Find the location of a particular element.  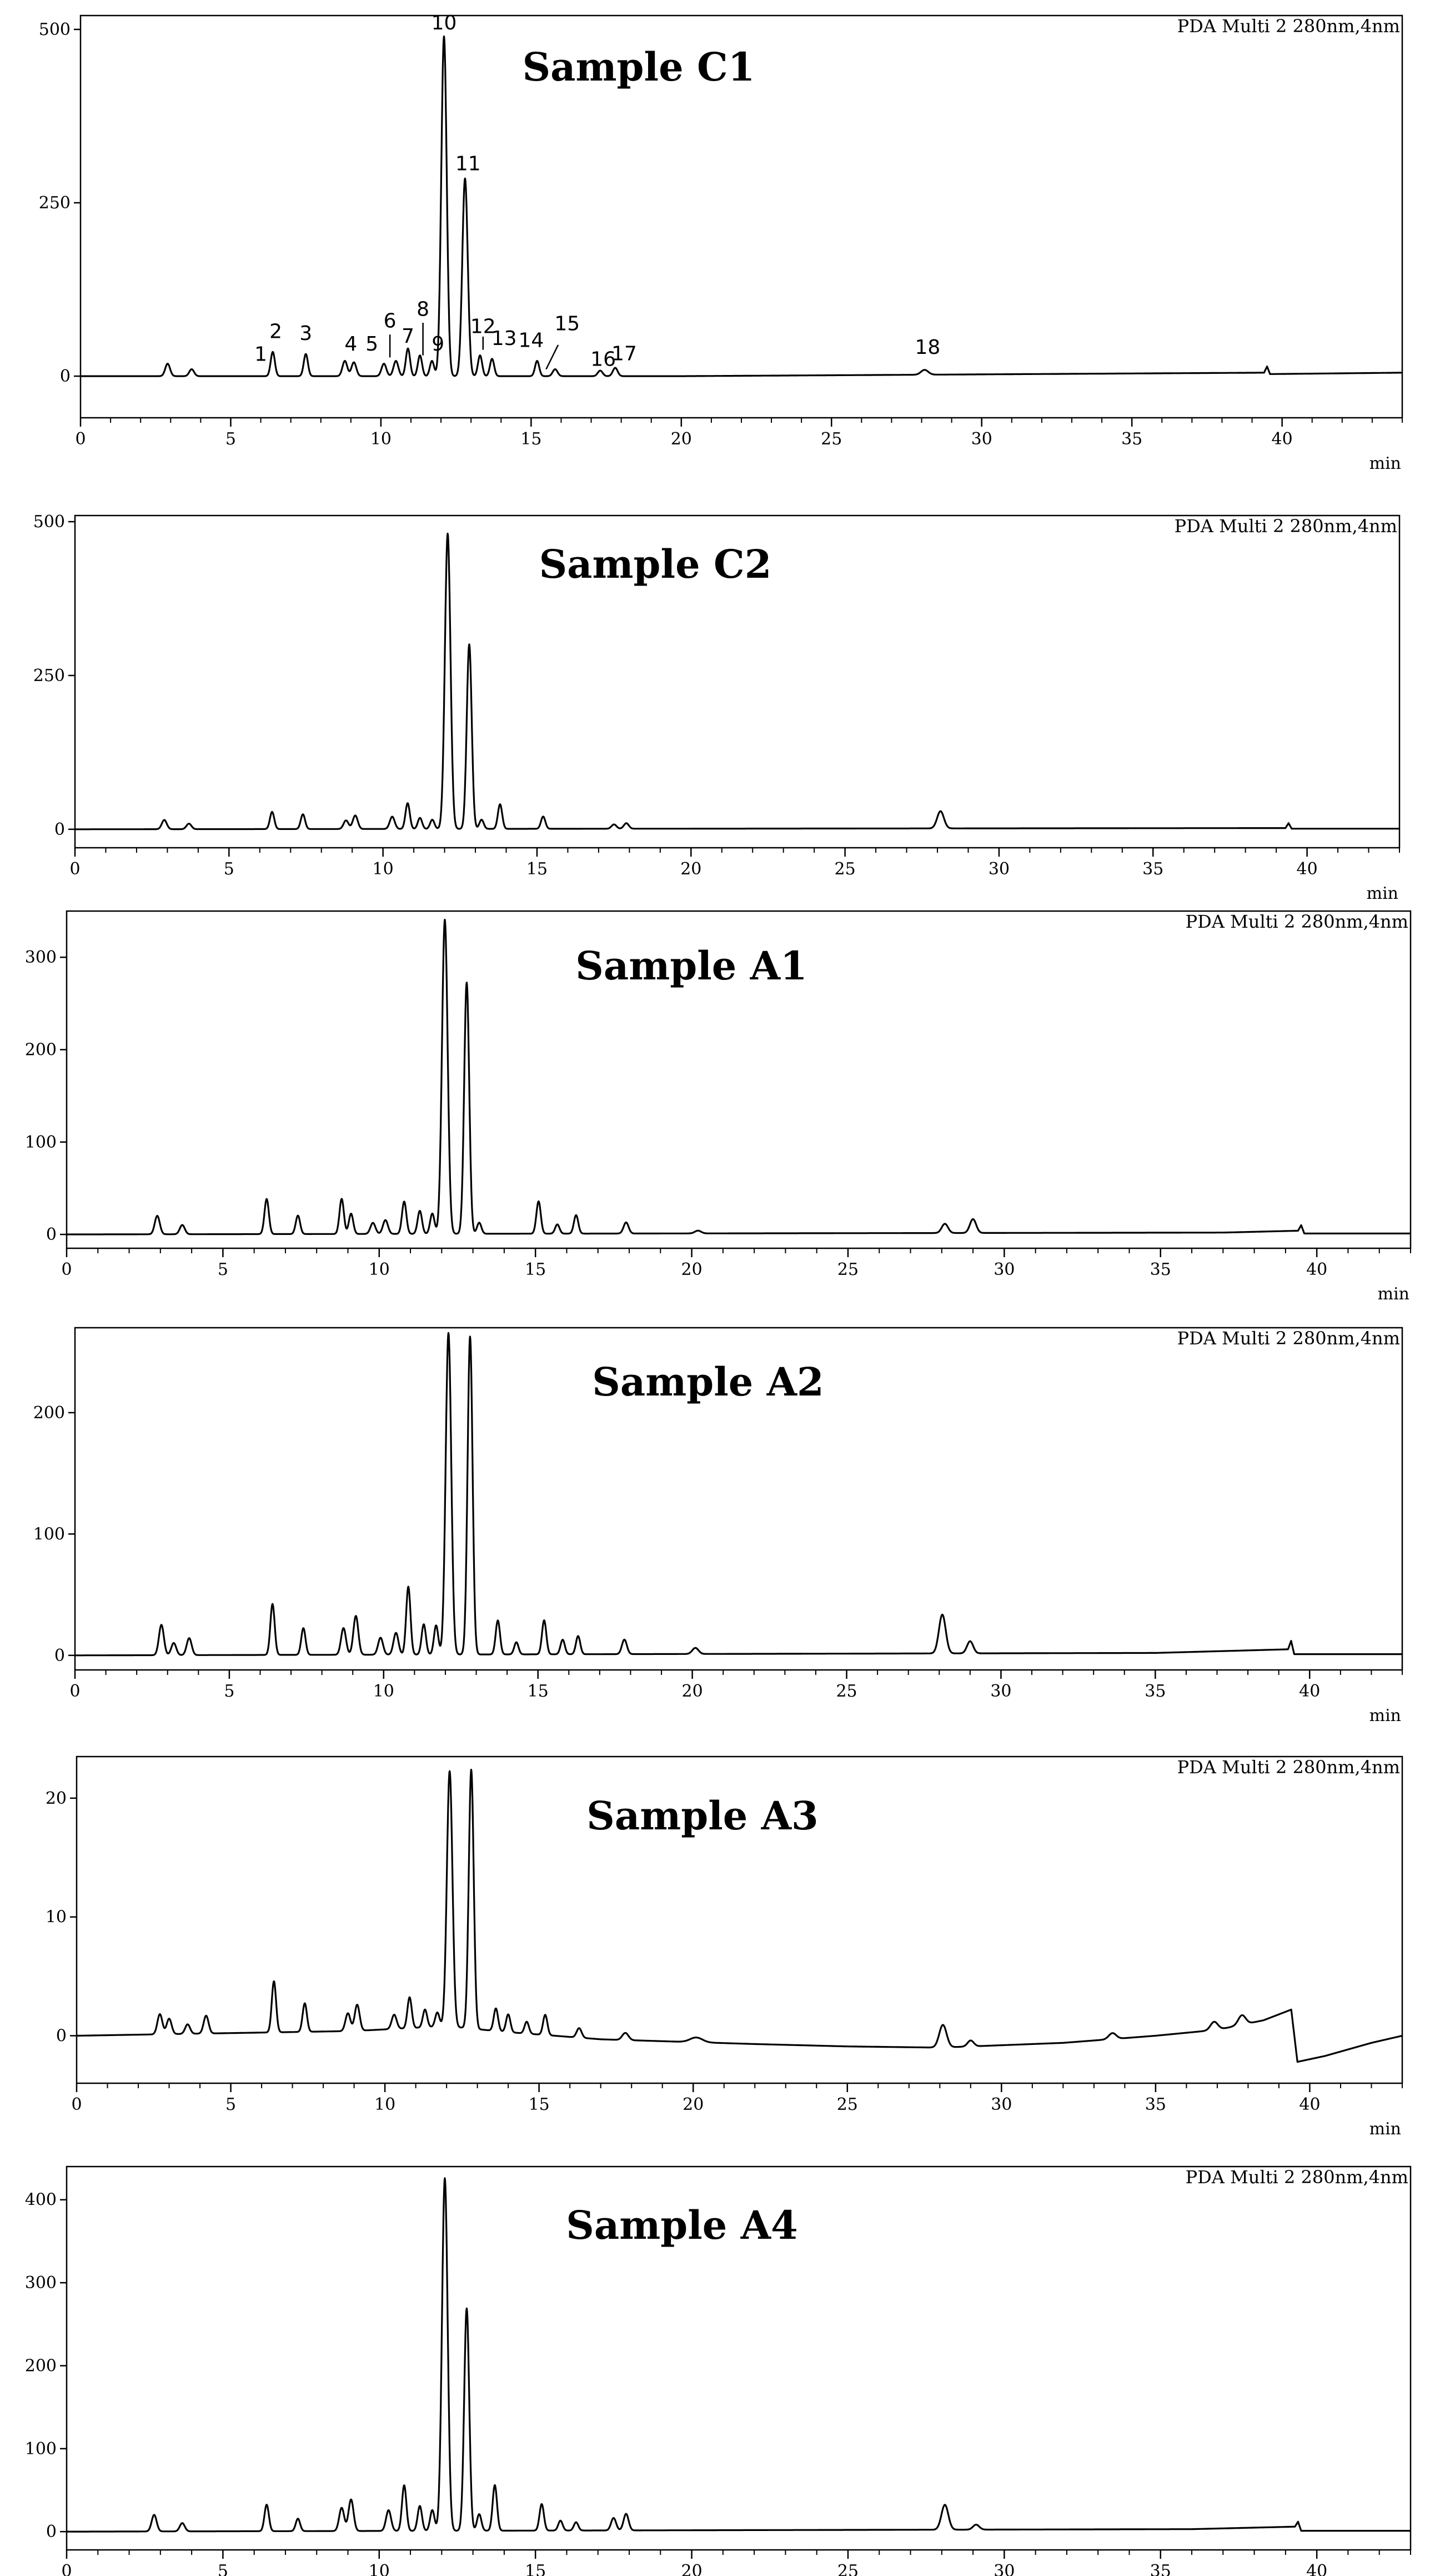

chart-title: Sample C1 is located at coordinates (639, 67).